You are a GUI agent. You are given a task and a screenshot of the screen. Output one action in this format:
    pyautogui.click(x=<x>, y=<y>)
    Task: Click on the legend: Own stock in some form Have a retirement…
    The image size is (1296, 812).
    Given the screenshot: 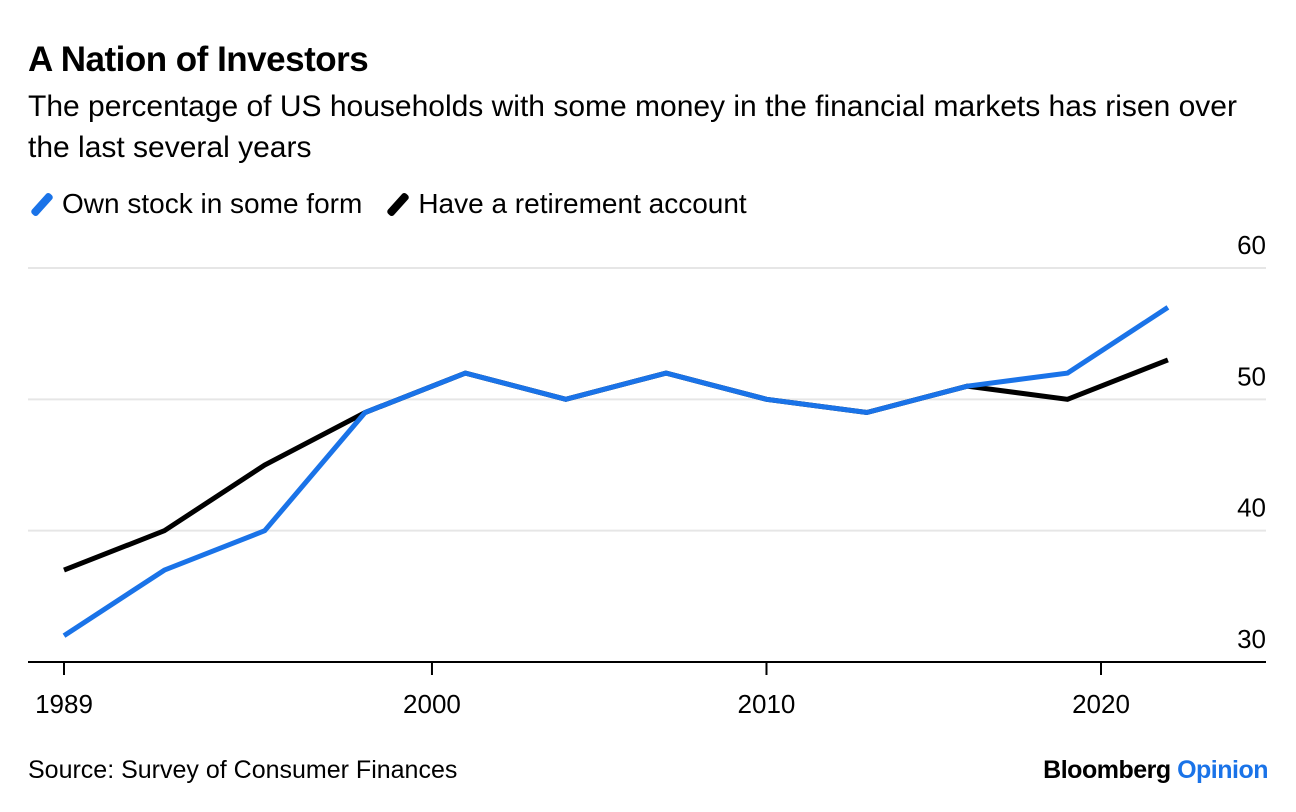 What is the action you would take?
    pyautogui.click(x=398, y=204)
    